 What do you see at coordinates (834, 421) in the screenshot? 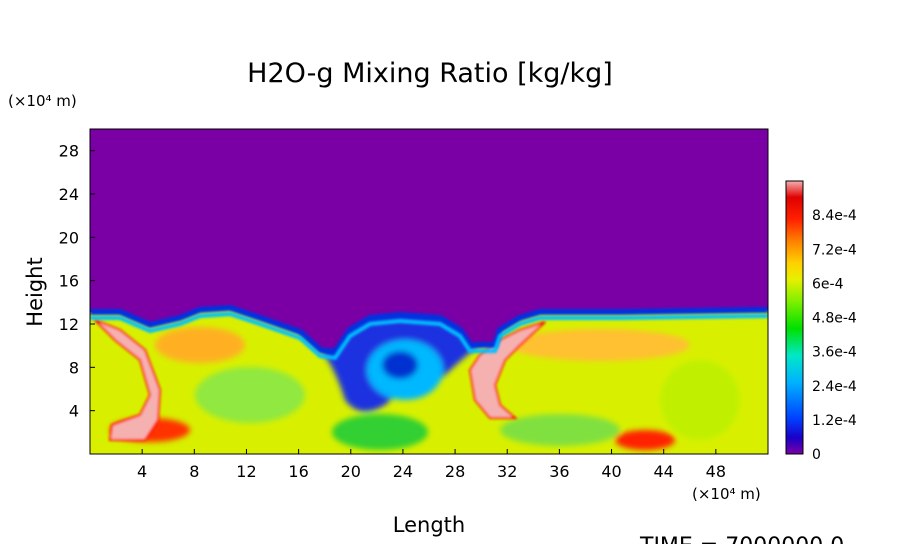
I see `colorbar-tick-label: 1.2e-4` at bounding box center [834, 421].